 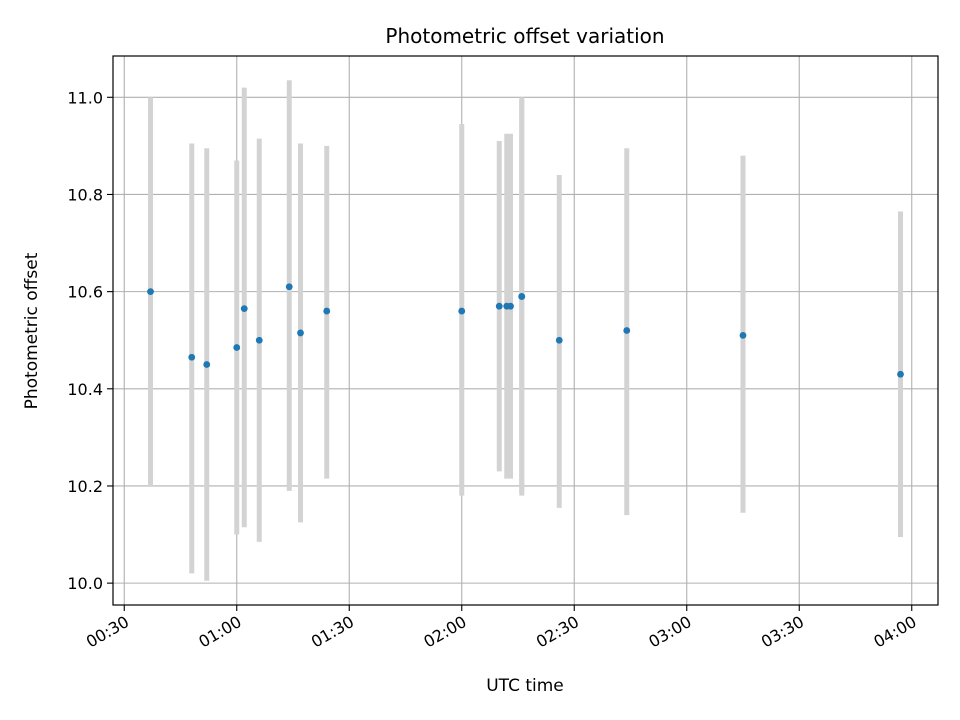 What do you see at coordinates (524, 36) in the screenshot?
I see `chart-title: Photometric offset variation` at bounding box center [524, 36].